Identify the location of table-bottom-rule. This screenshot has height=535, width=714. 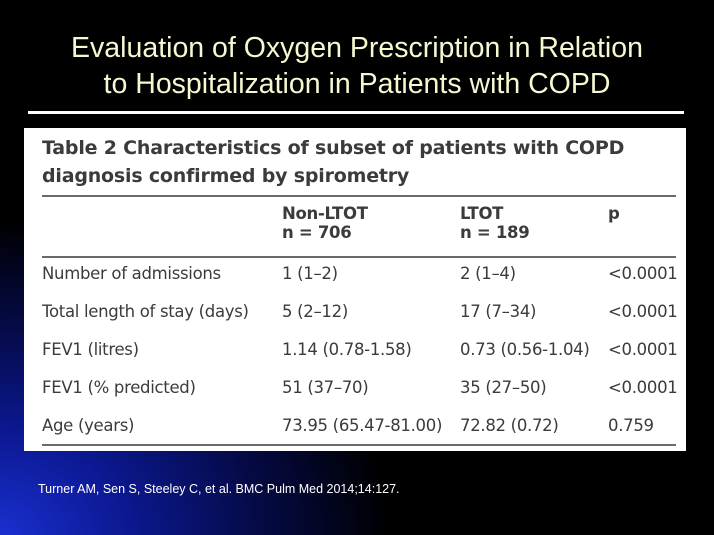
(359, 445).